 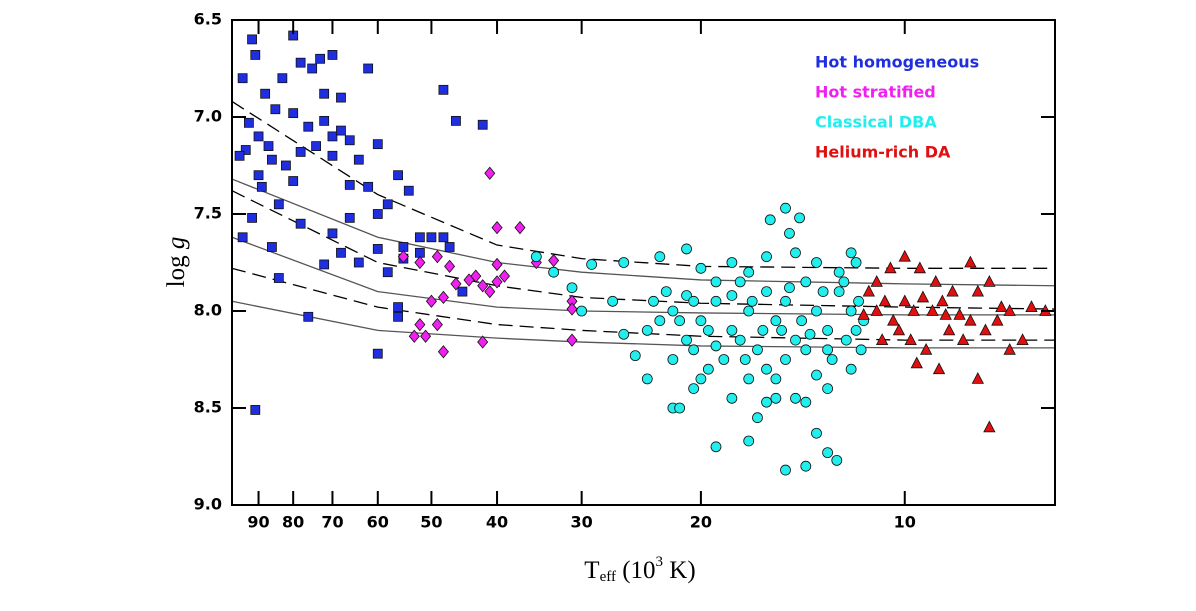 What do you see at coordinates (883, 152) in the screenshot?
I see `legend-label: Helium-rich DA` at bounding box center [883, 152].